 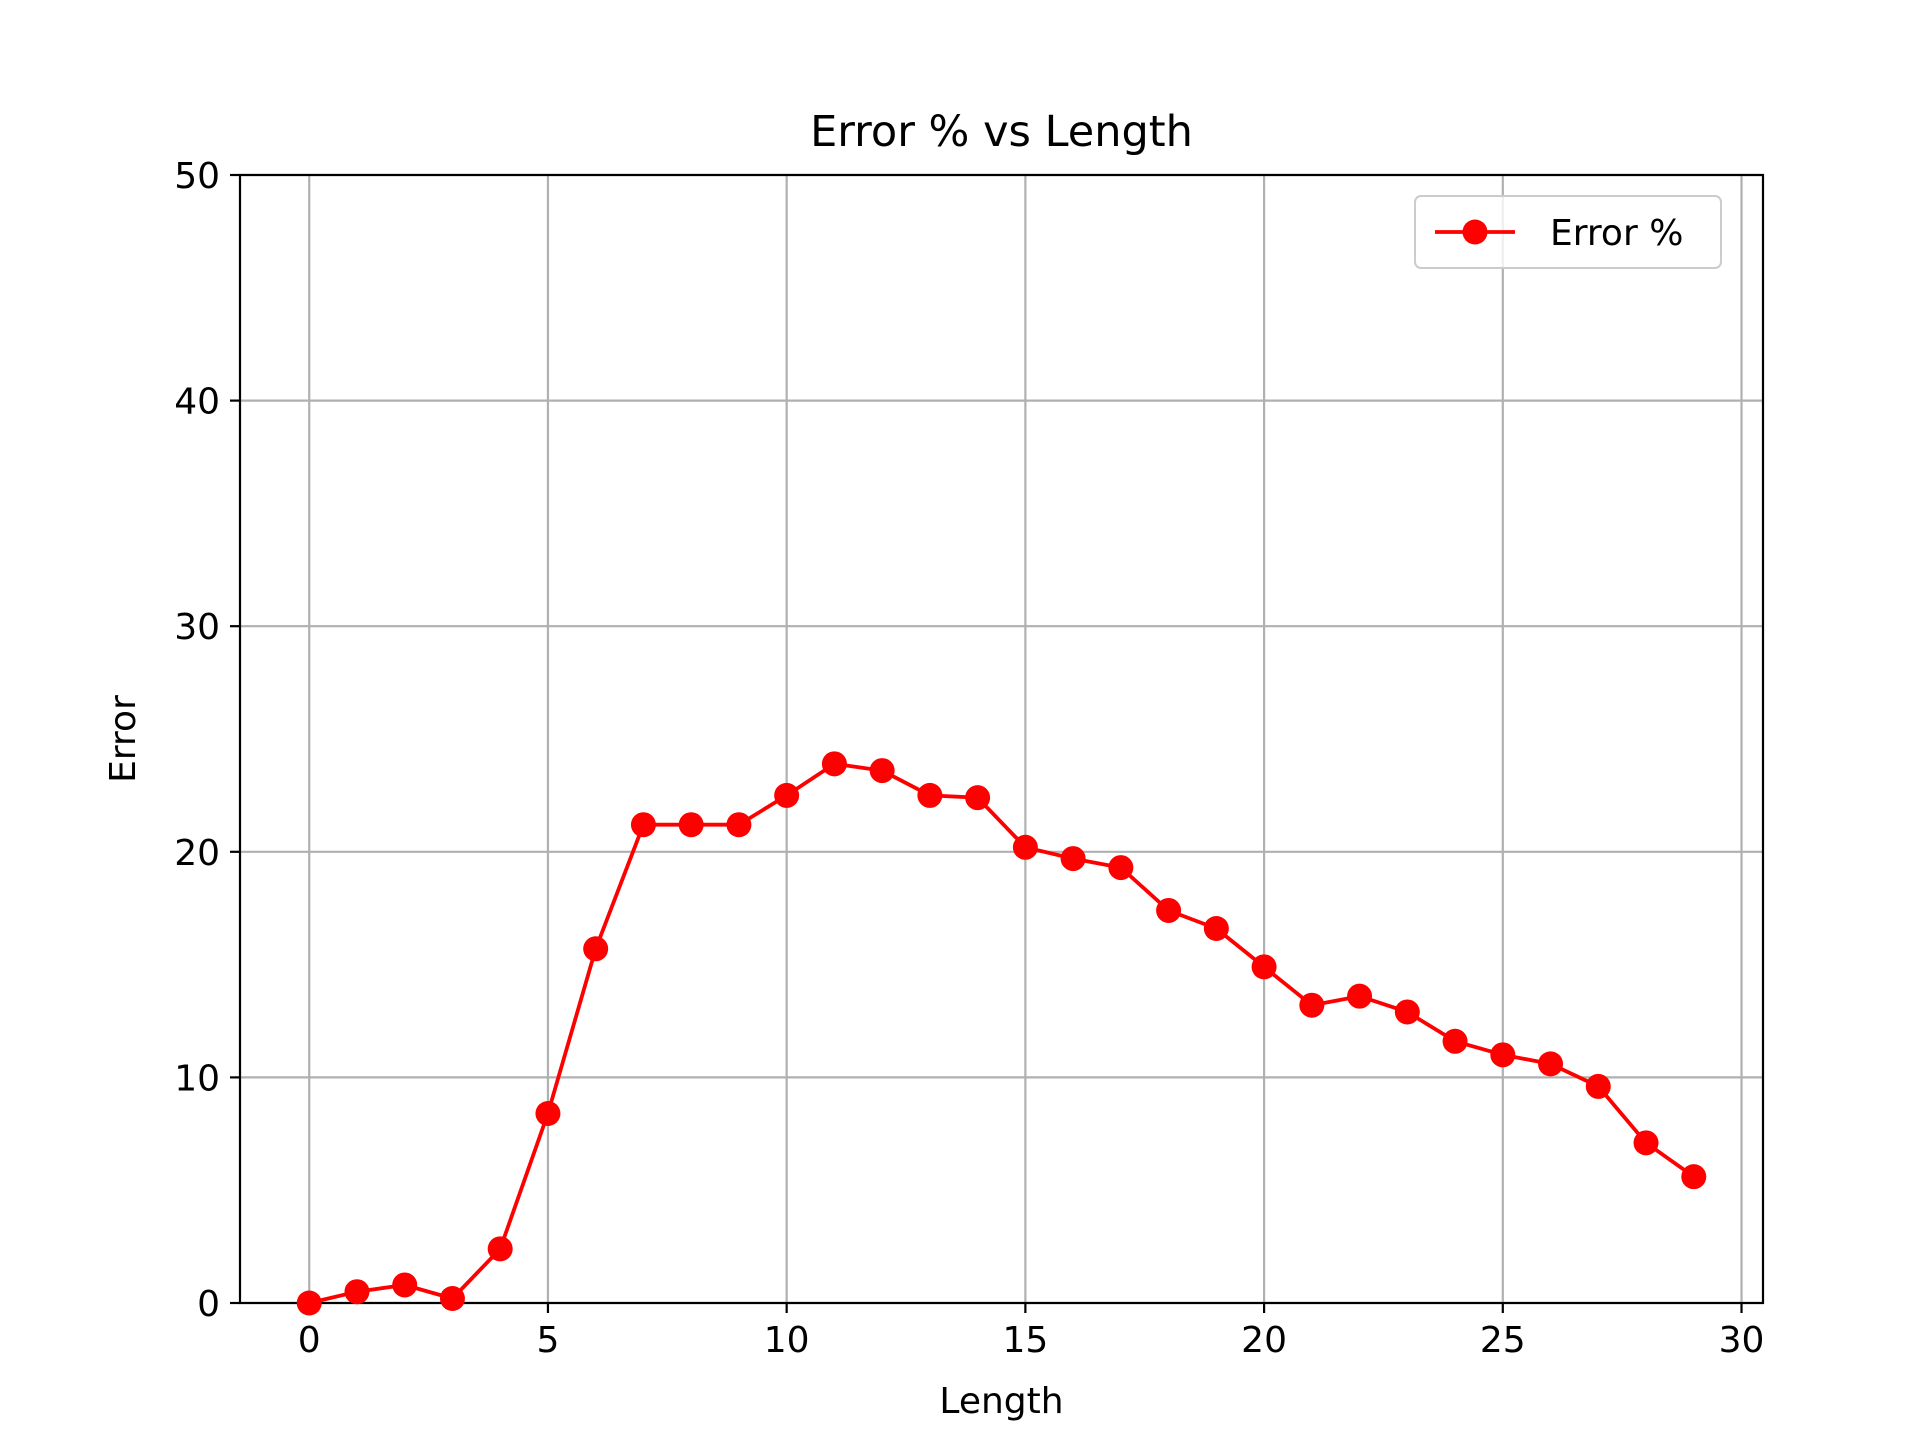 What do you see at coordinates (208, 1304) in the screenshot?
I see `y-tick-label: 0` at bounding box center [208, 1304].